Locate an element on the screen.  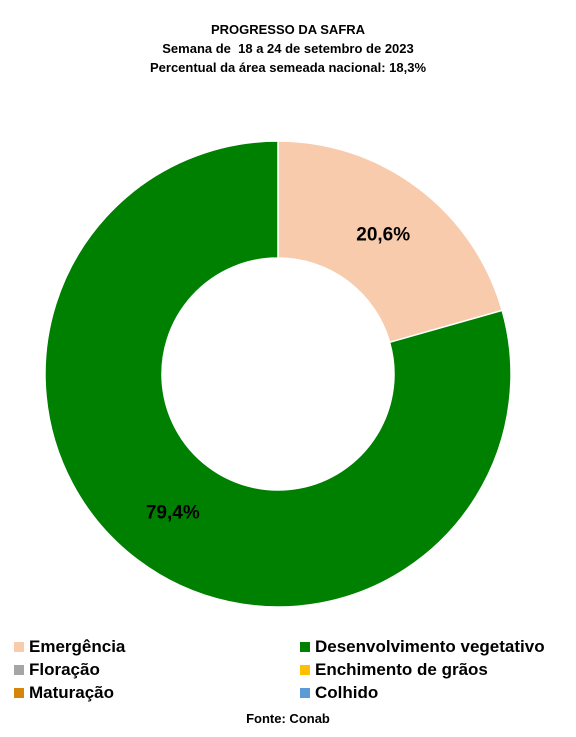
legend-label: Colhido is located at coordinates (347, 692).